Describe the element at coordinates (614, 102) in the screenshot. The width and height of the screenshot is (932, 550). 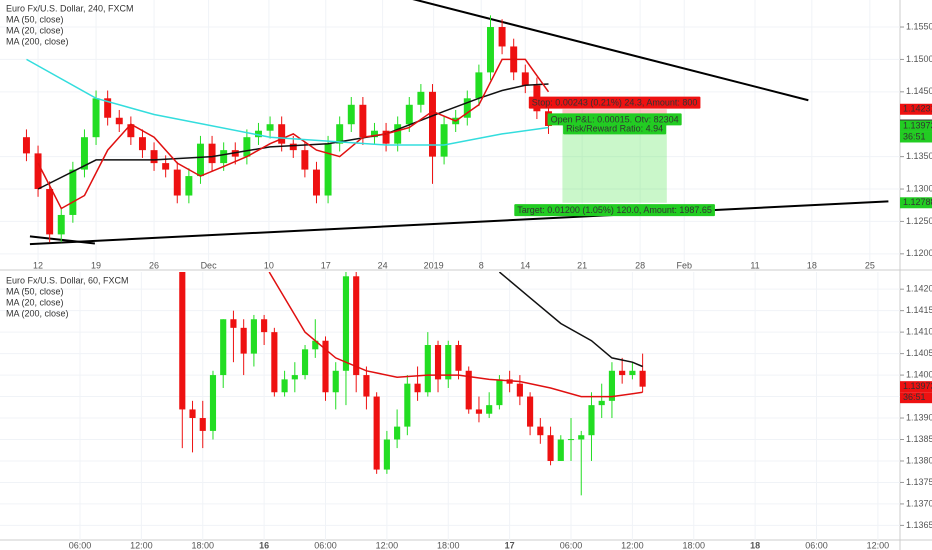
I see `stop-label-bg` at that location.